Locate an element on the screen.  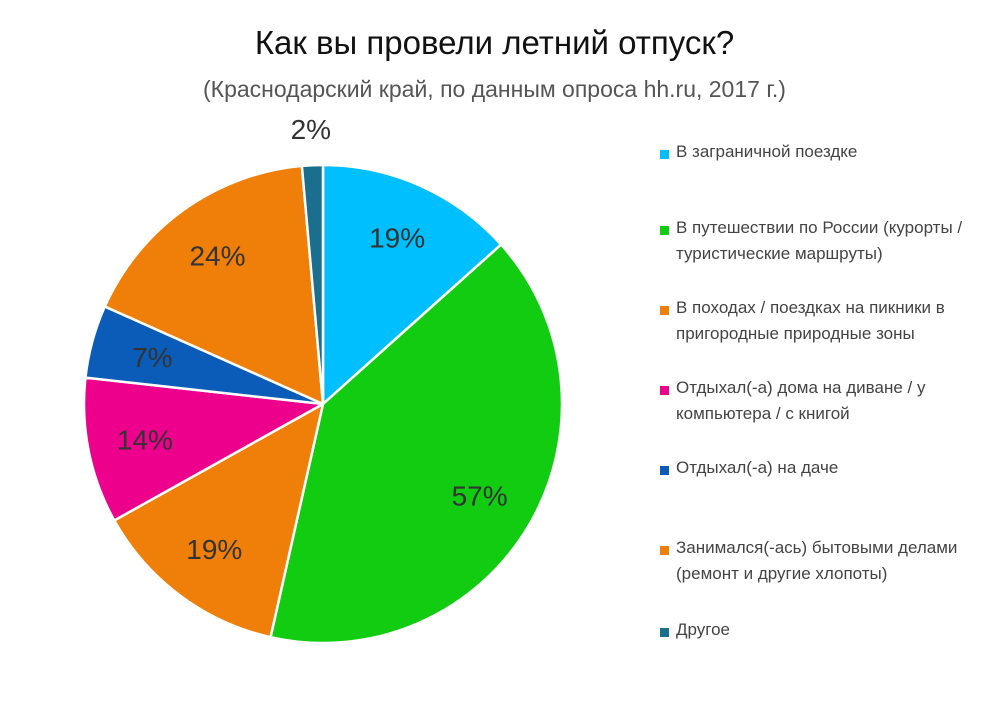
legend-item-7: Другое is located at coordinates (820, 631).